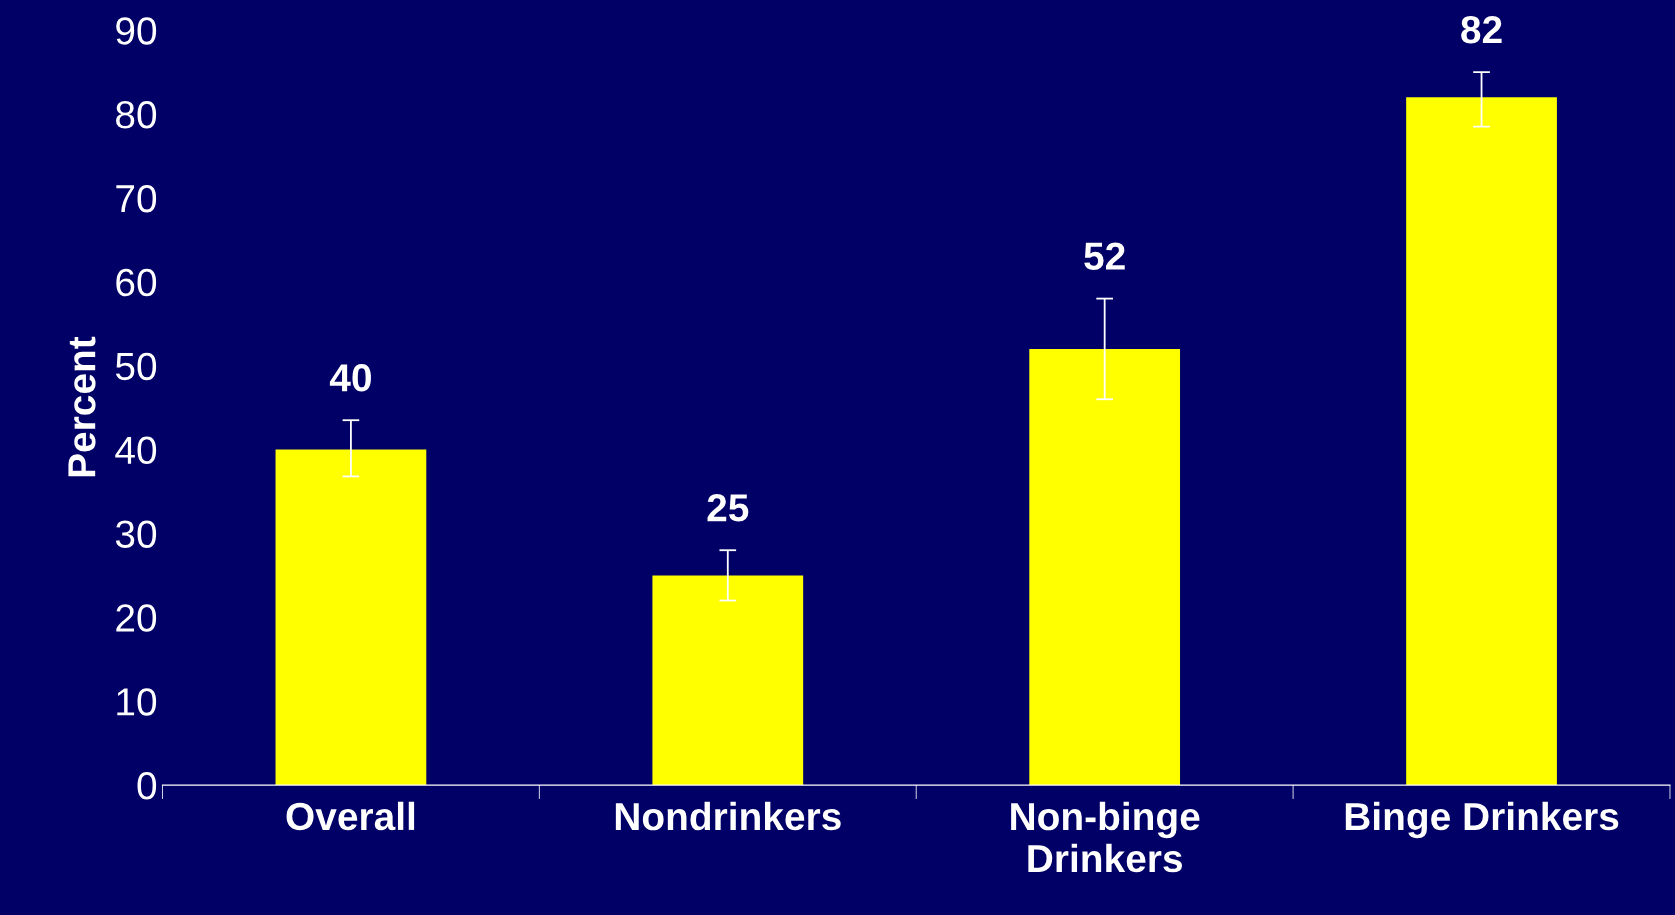 The image size is (1675, 915). I want to click on y-tick-label: 80, so click(136, 115).